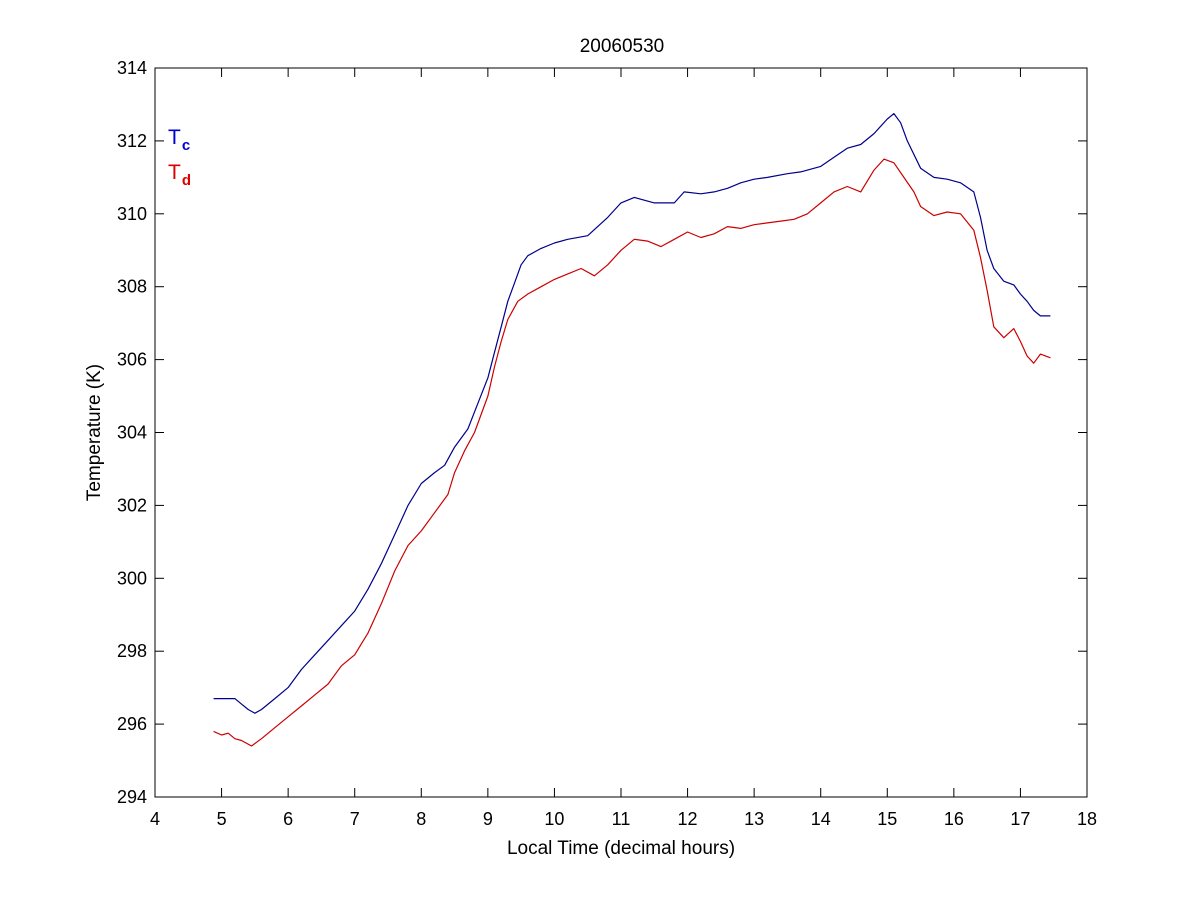 This screenshot has width=1200, height=900. I want to click on legend-entry: Tc, so click(179, 140).